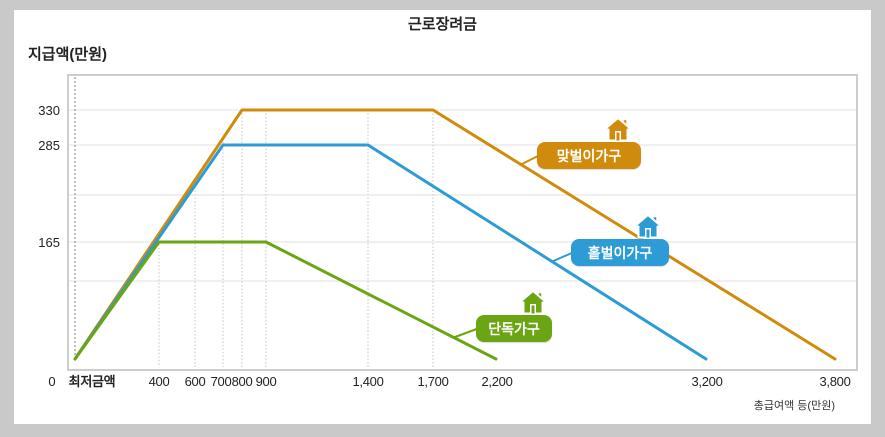 Image resolution: width=885 pixels, height=437 pixels. I want to click on x-tick-label: 700, so click(221, 381).